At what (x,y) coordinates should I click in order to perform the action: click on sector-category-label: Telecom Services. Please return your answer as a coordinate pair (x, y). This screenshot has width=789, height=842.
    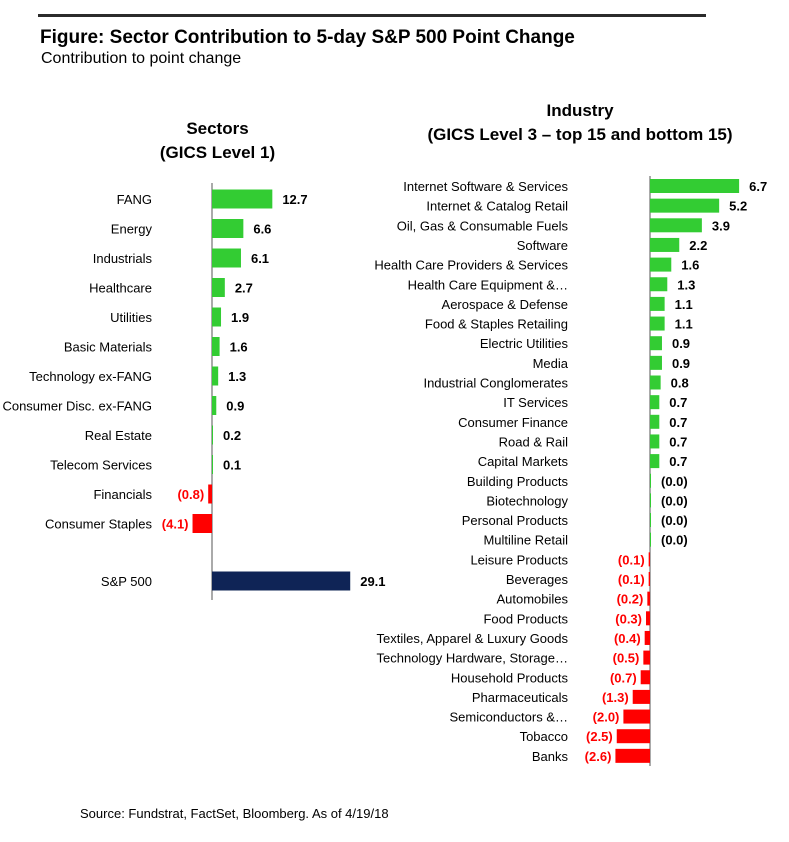
    Looking at the image, I should click on (101, 465).